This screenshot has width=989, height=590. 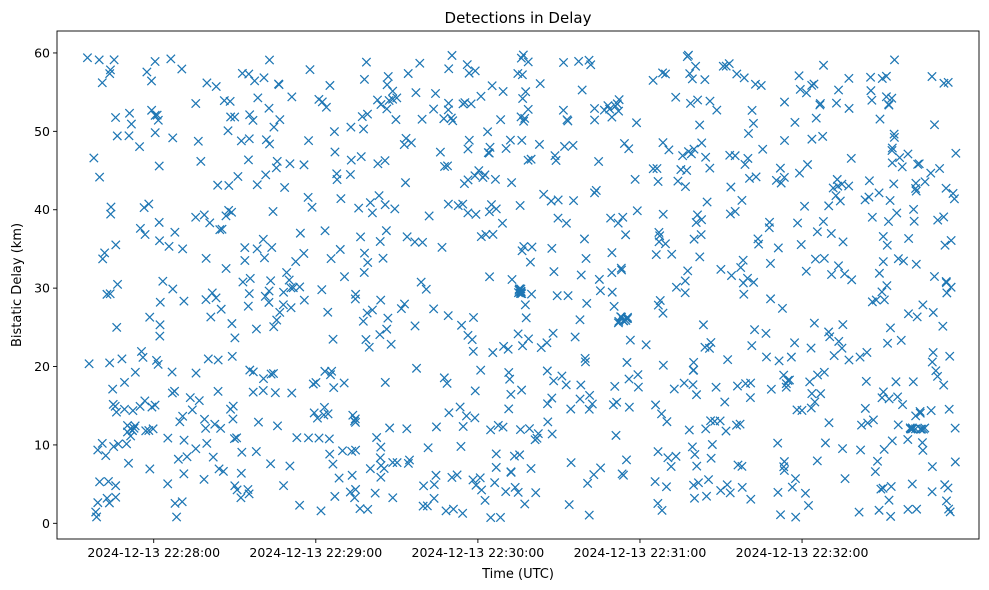 What do you see at coordinates (518, 18) in the screenshot?
I see `chart-title: Detections in Delay` at bounding box center [518, 18].